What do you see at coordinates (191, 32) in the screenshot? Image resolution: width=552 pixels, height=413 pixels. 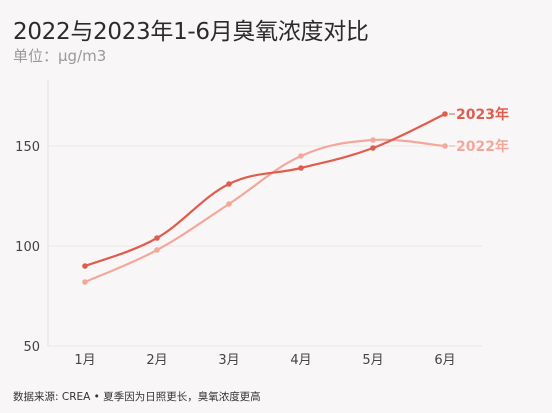 I see `chart-title: 2022与2023年1-6月臭氧浓度对比` at bounding box center [191, 32].